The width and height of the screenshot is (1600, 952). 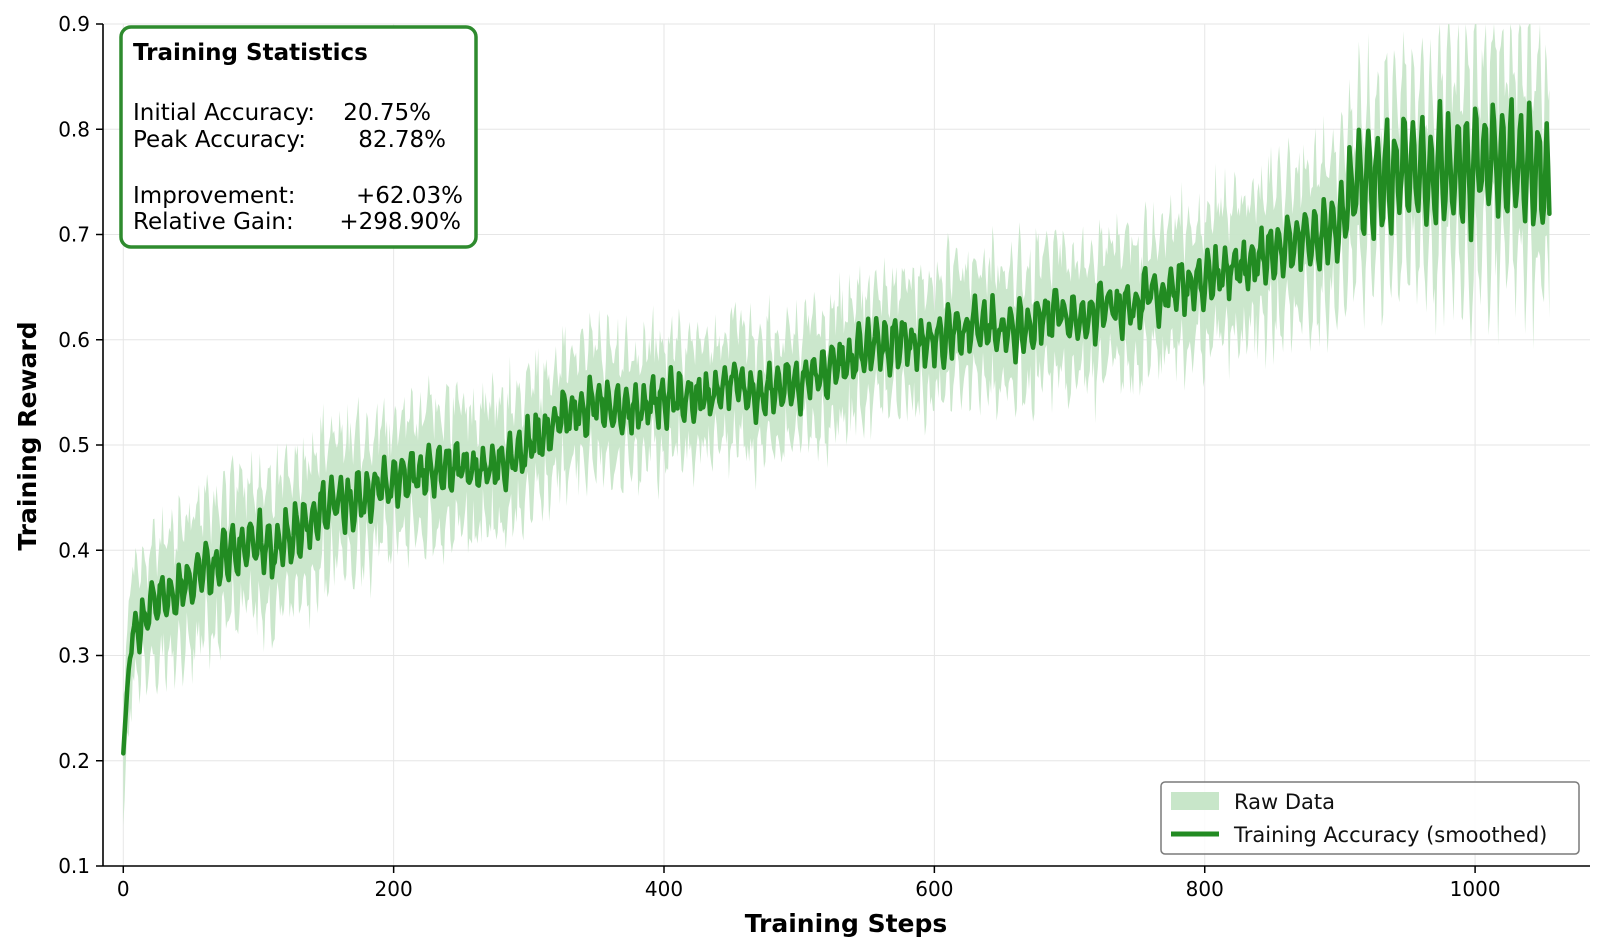 What do you see at coordinates (1195, 801) in the screenshot?
I see `legend-raw-swatch` at bounding box center [1195, 801].